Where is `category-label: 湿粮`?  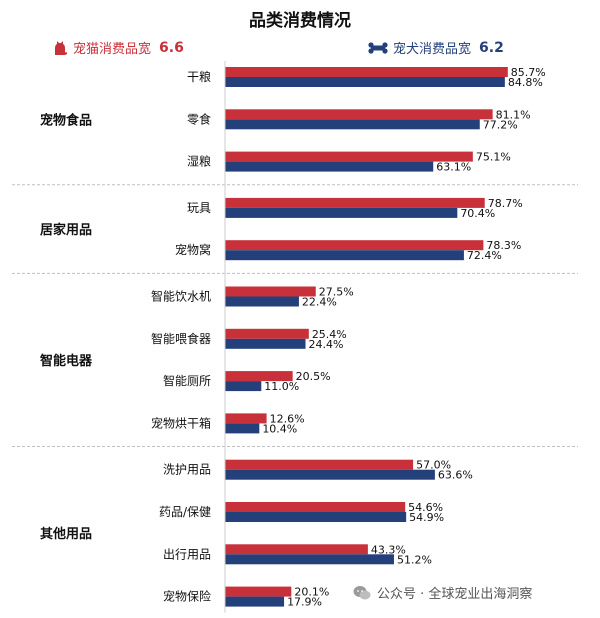
category-label: 湿粮 is located at coordinates (199, 161).